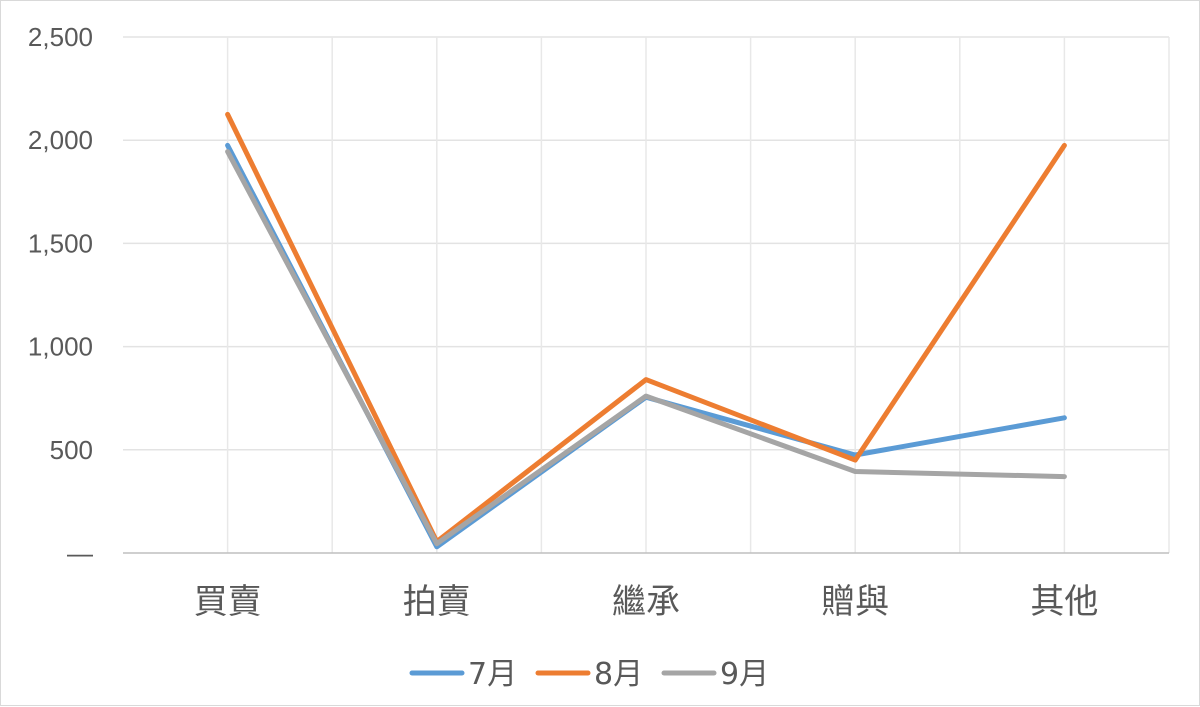 The height and width of the screenshot is (707, 1200). Describe the element at coordinates (60, 347) in the screenshot. I see `y-tick-label: 1,000` at that location.